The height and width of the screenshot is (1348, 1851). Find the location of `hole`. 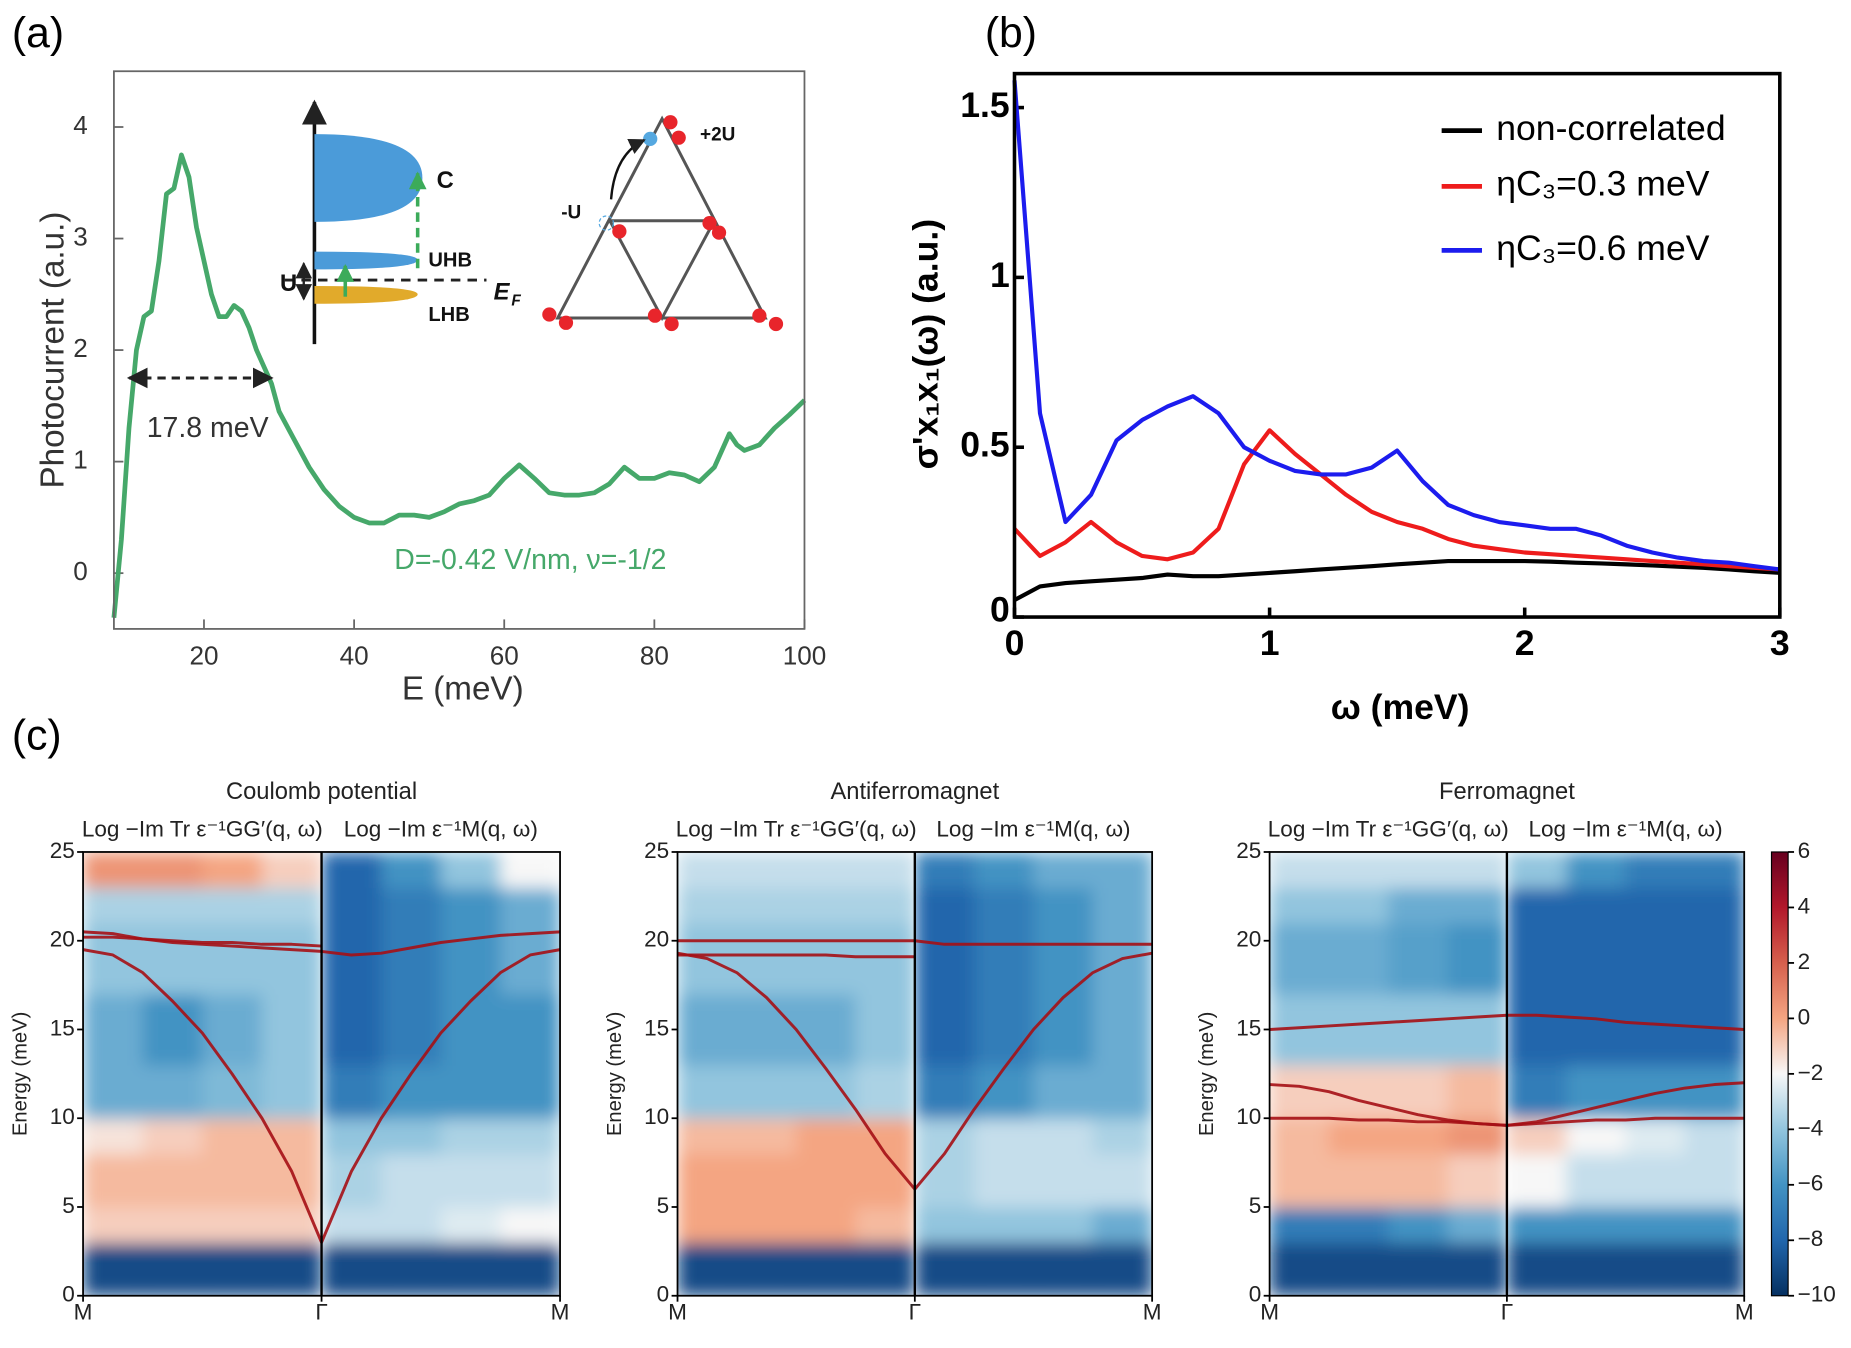

hole is located at coordinates (606, 223).